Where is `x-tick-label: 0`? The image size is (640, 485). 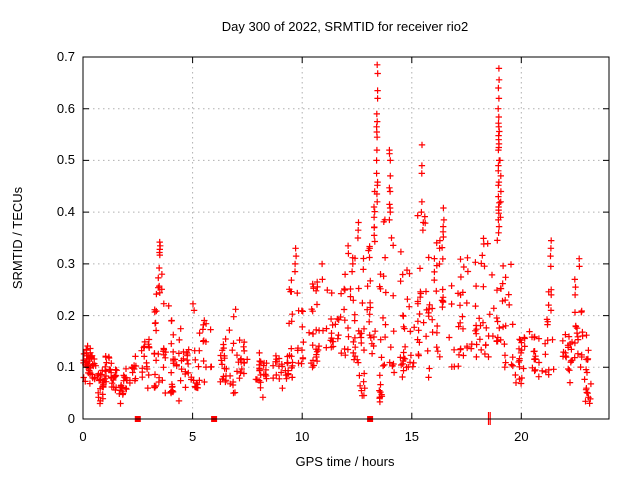 x-tick-label: 0 is located at coordinates (82, 436).